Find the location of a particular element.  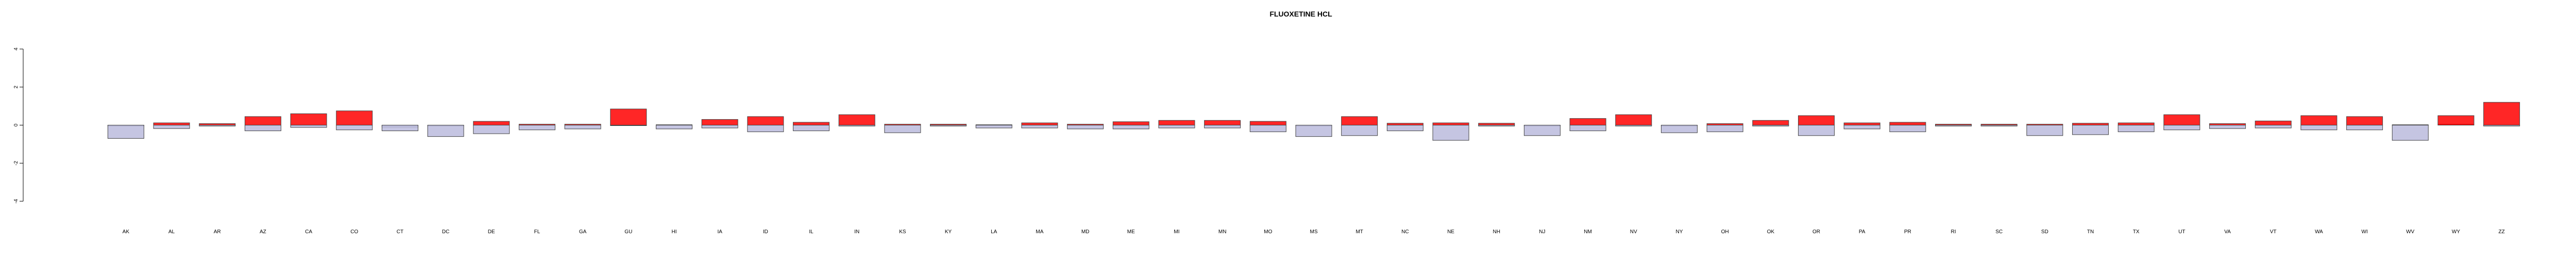

bar-ok-b is located at coordinates (1770, 125).